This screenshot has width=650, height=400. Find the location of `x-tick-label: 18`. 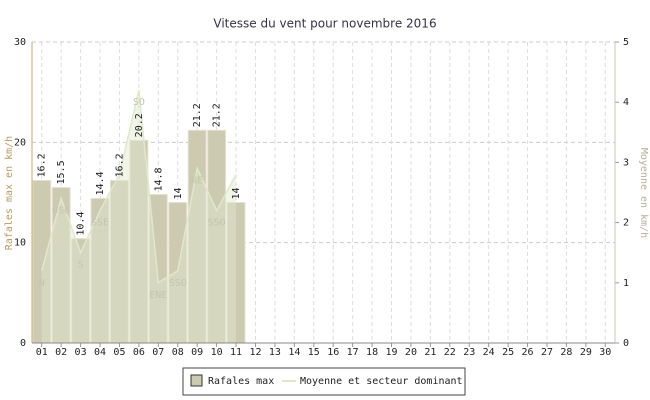

x-tick-label: 18 is located at coordinates (372, 352).